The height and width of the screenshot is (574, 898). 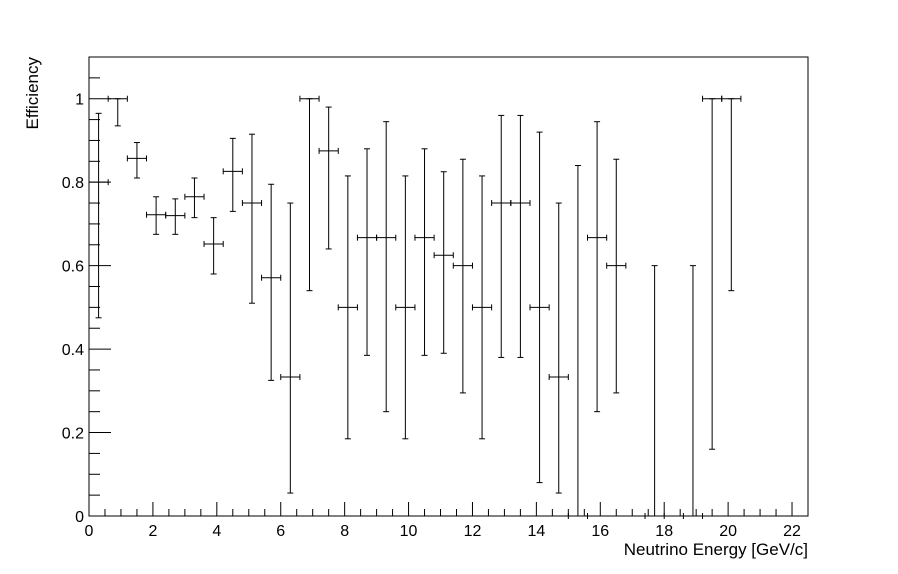 I want to click on x-tick-label: 8, so click(x=344, y=531).